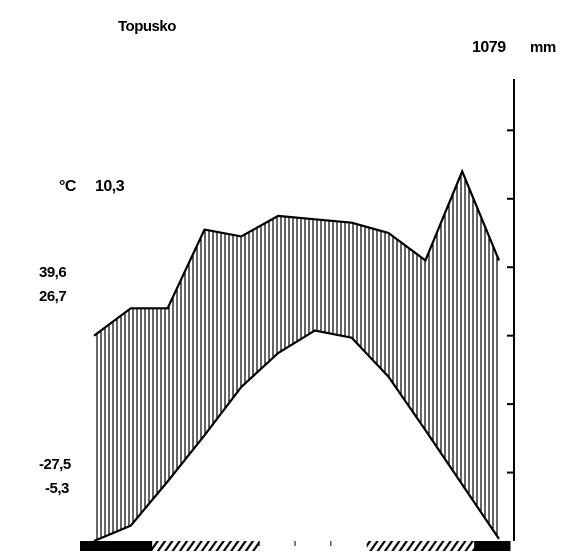  What do you see at coordinates (52, 272) in the screenshot?
I see `absolute-max-temperature: 39,6` at bounding box center [52, 272].